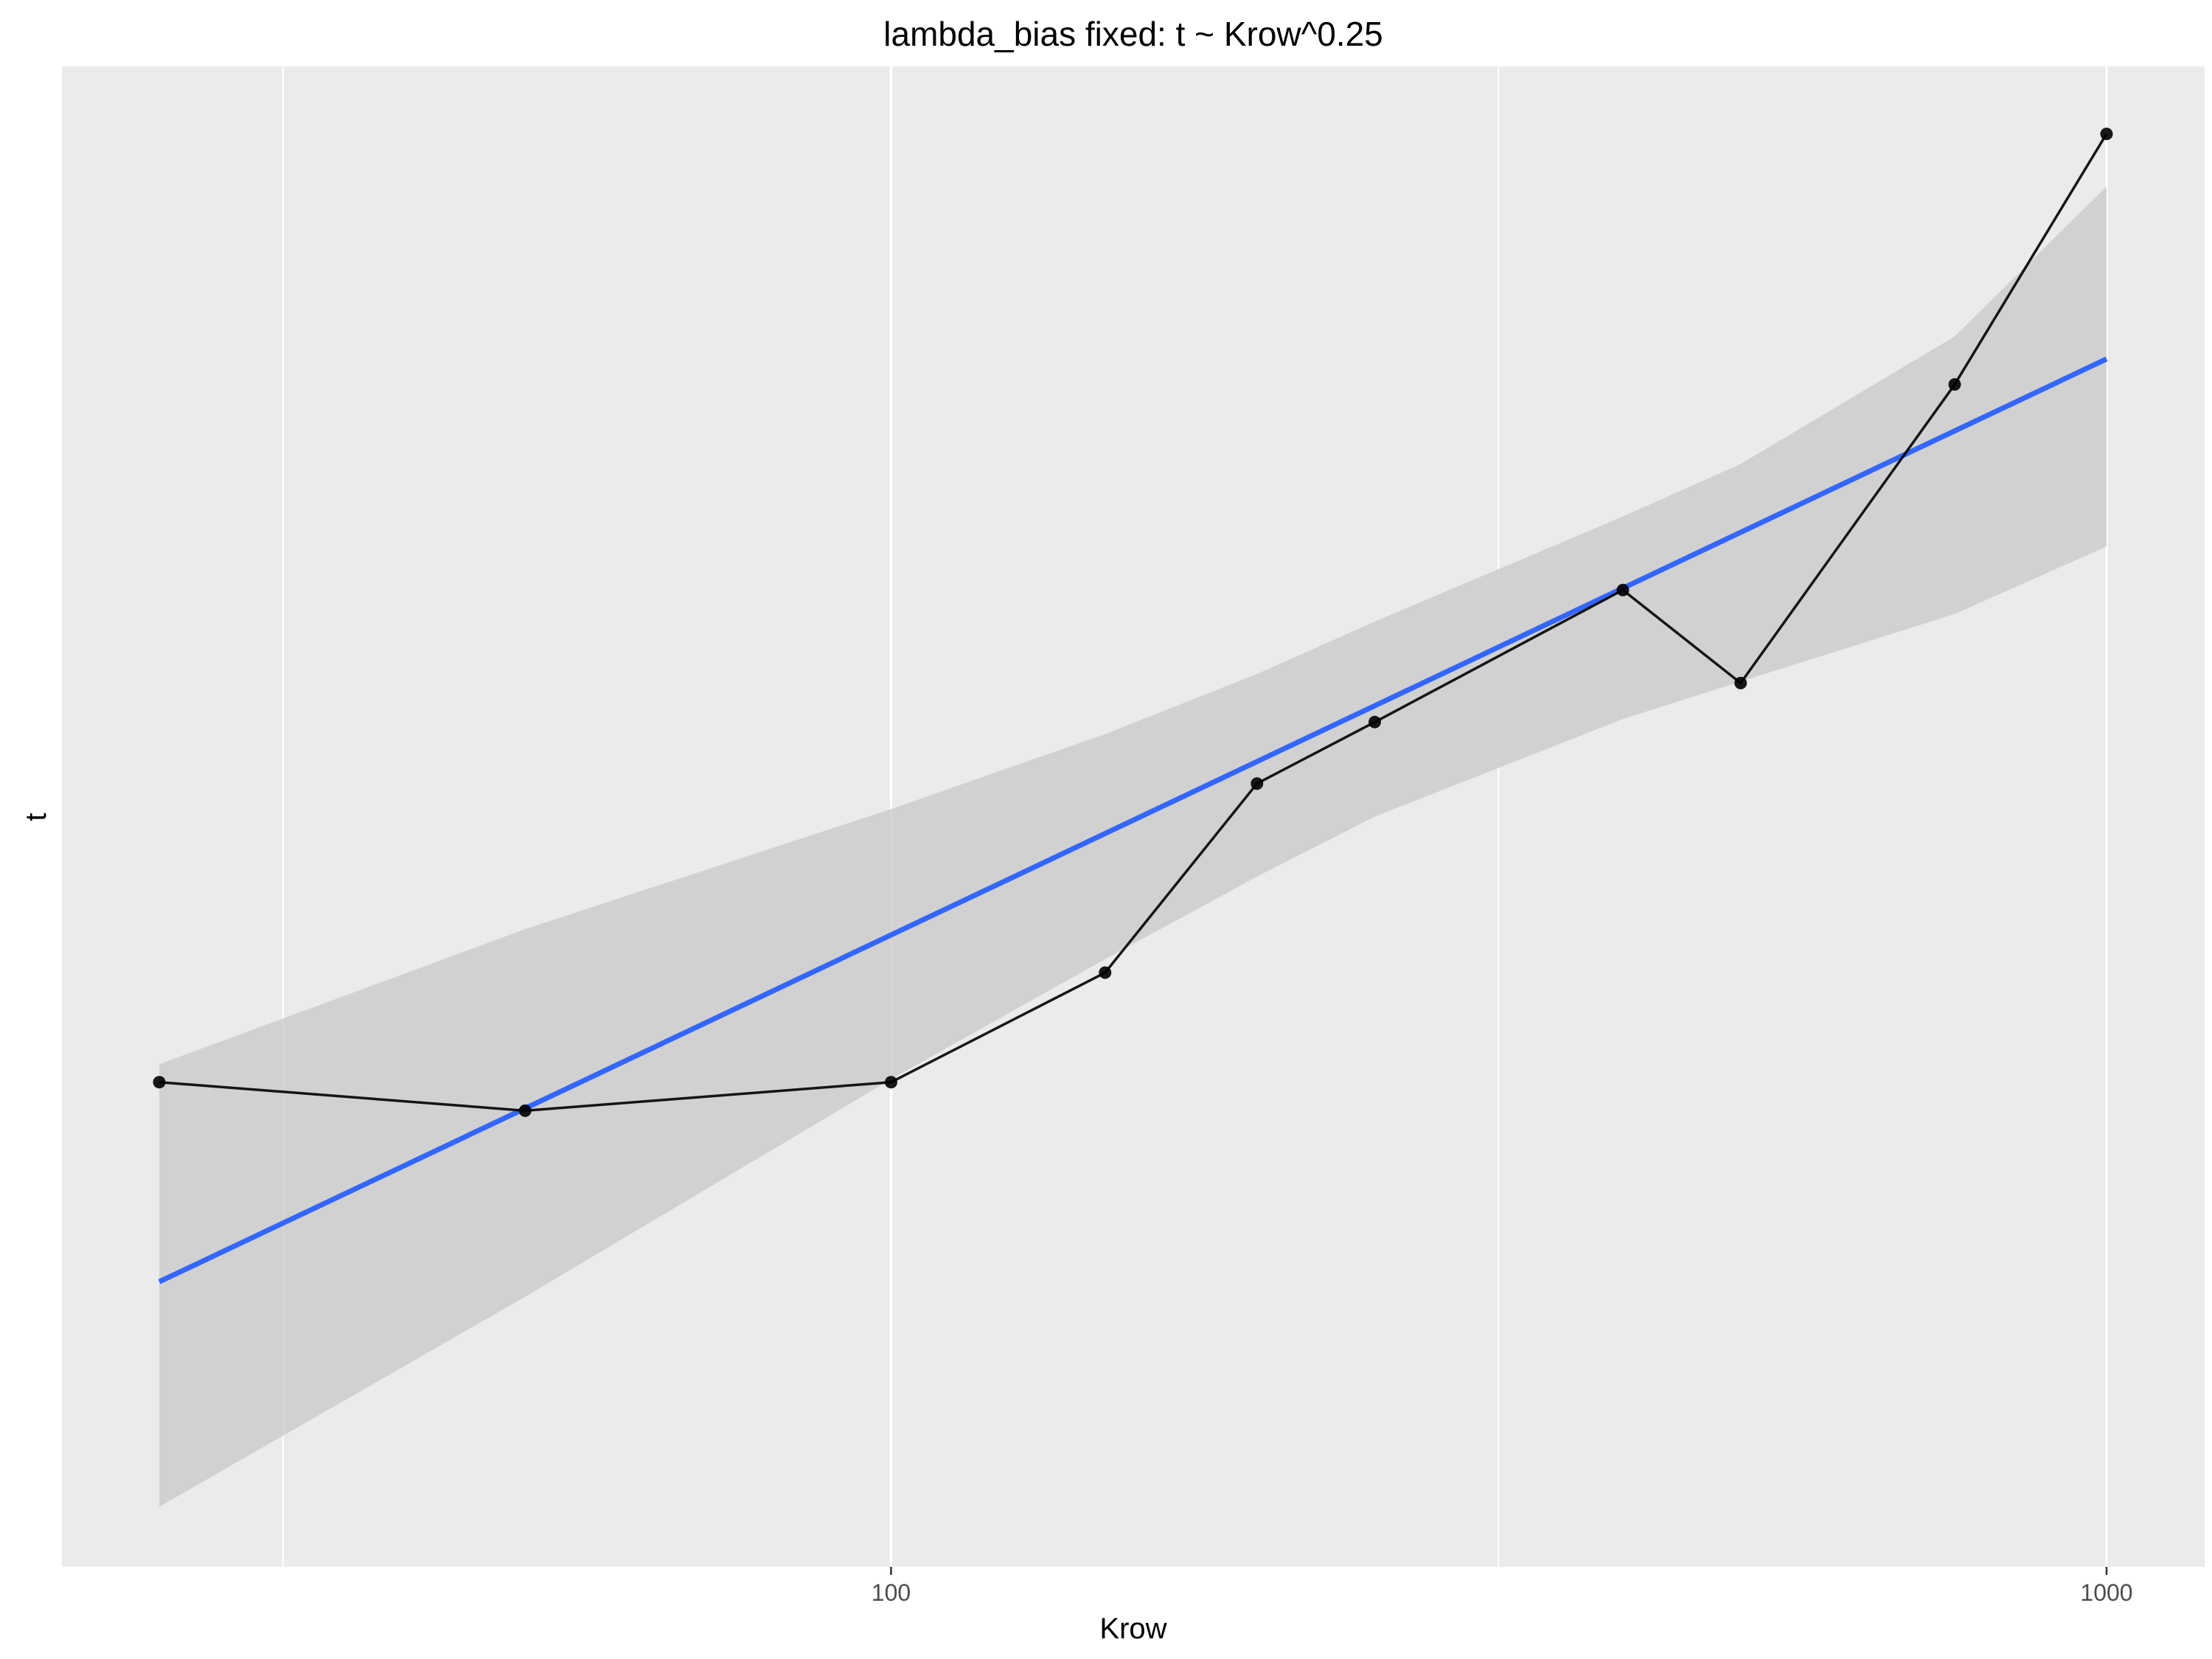 This screenshot has height=1659, width=2212. I want to click on chart-title: lambda_bias fixed: t ~ Krow^0.25, so click(1132, 34).